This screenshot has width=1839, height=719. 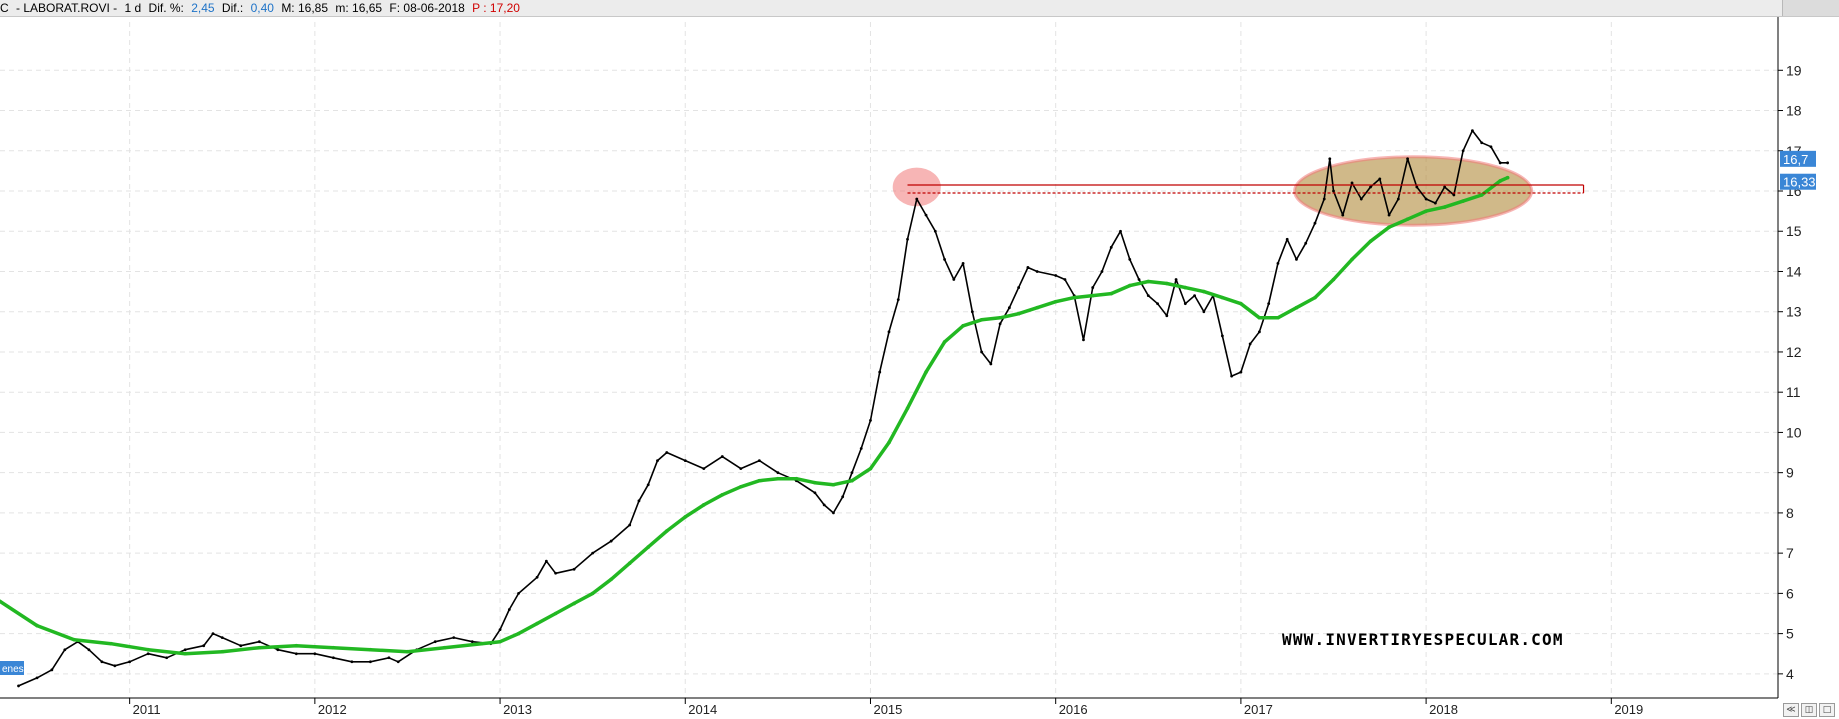 I want to click on watermark-text: WWW.INVERTIRYESPECULAR.COM, so click(x=1423, y=639).